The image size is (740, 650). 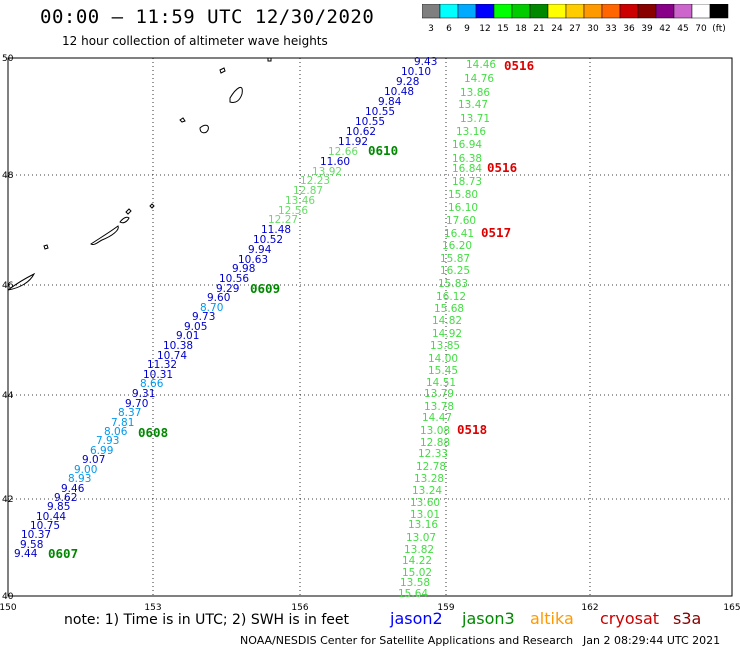 I want to click on latitude-tick-label: 48, so click(x=8, y=176).